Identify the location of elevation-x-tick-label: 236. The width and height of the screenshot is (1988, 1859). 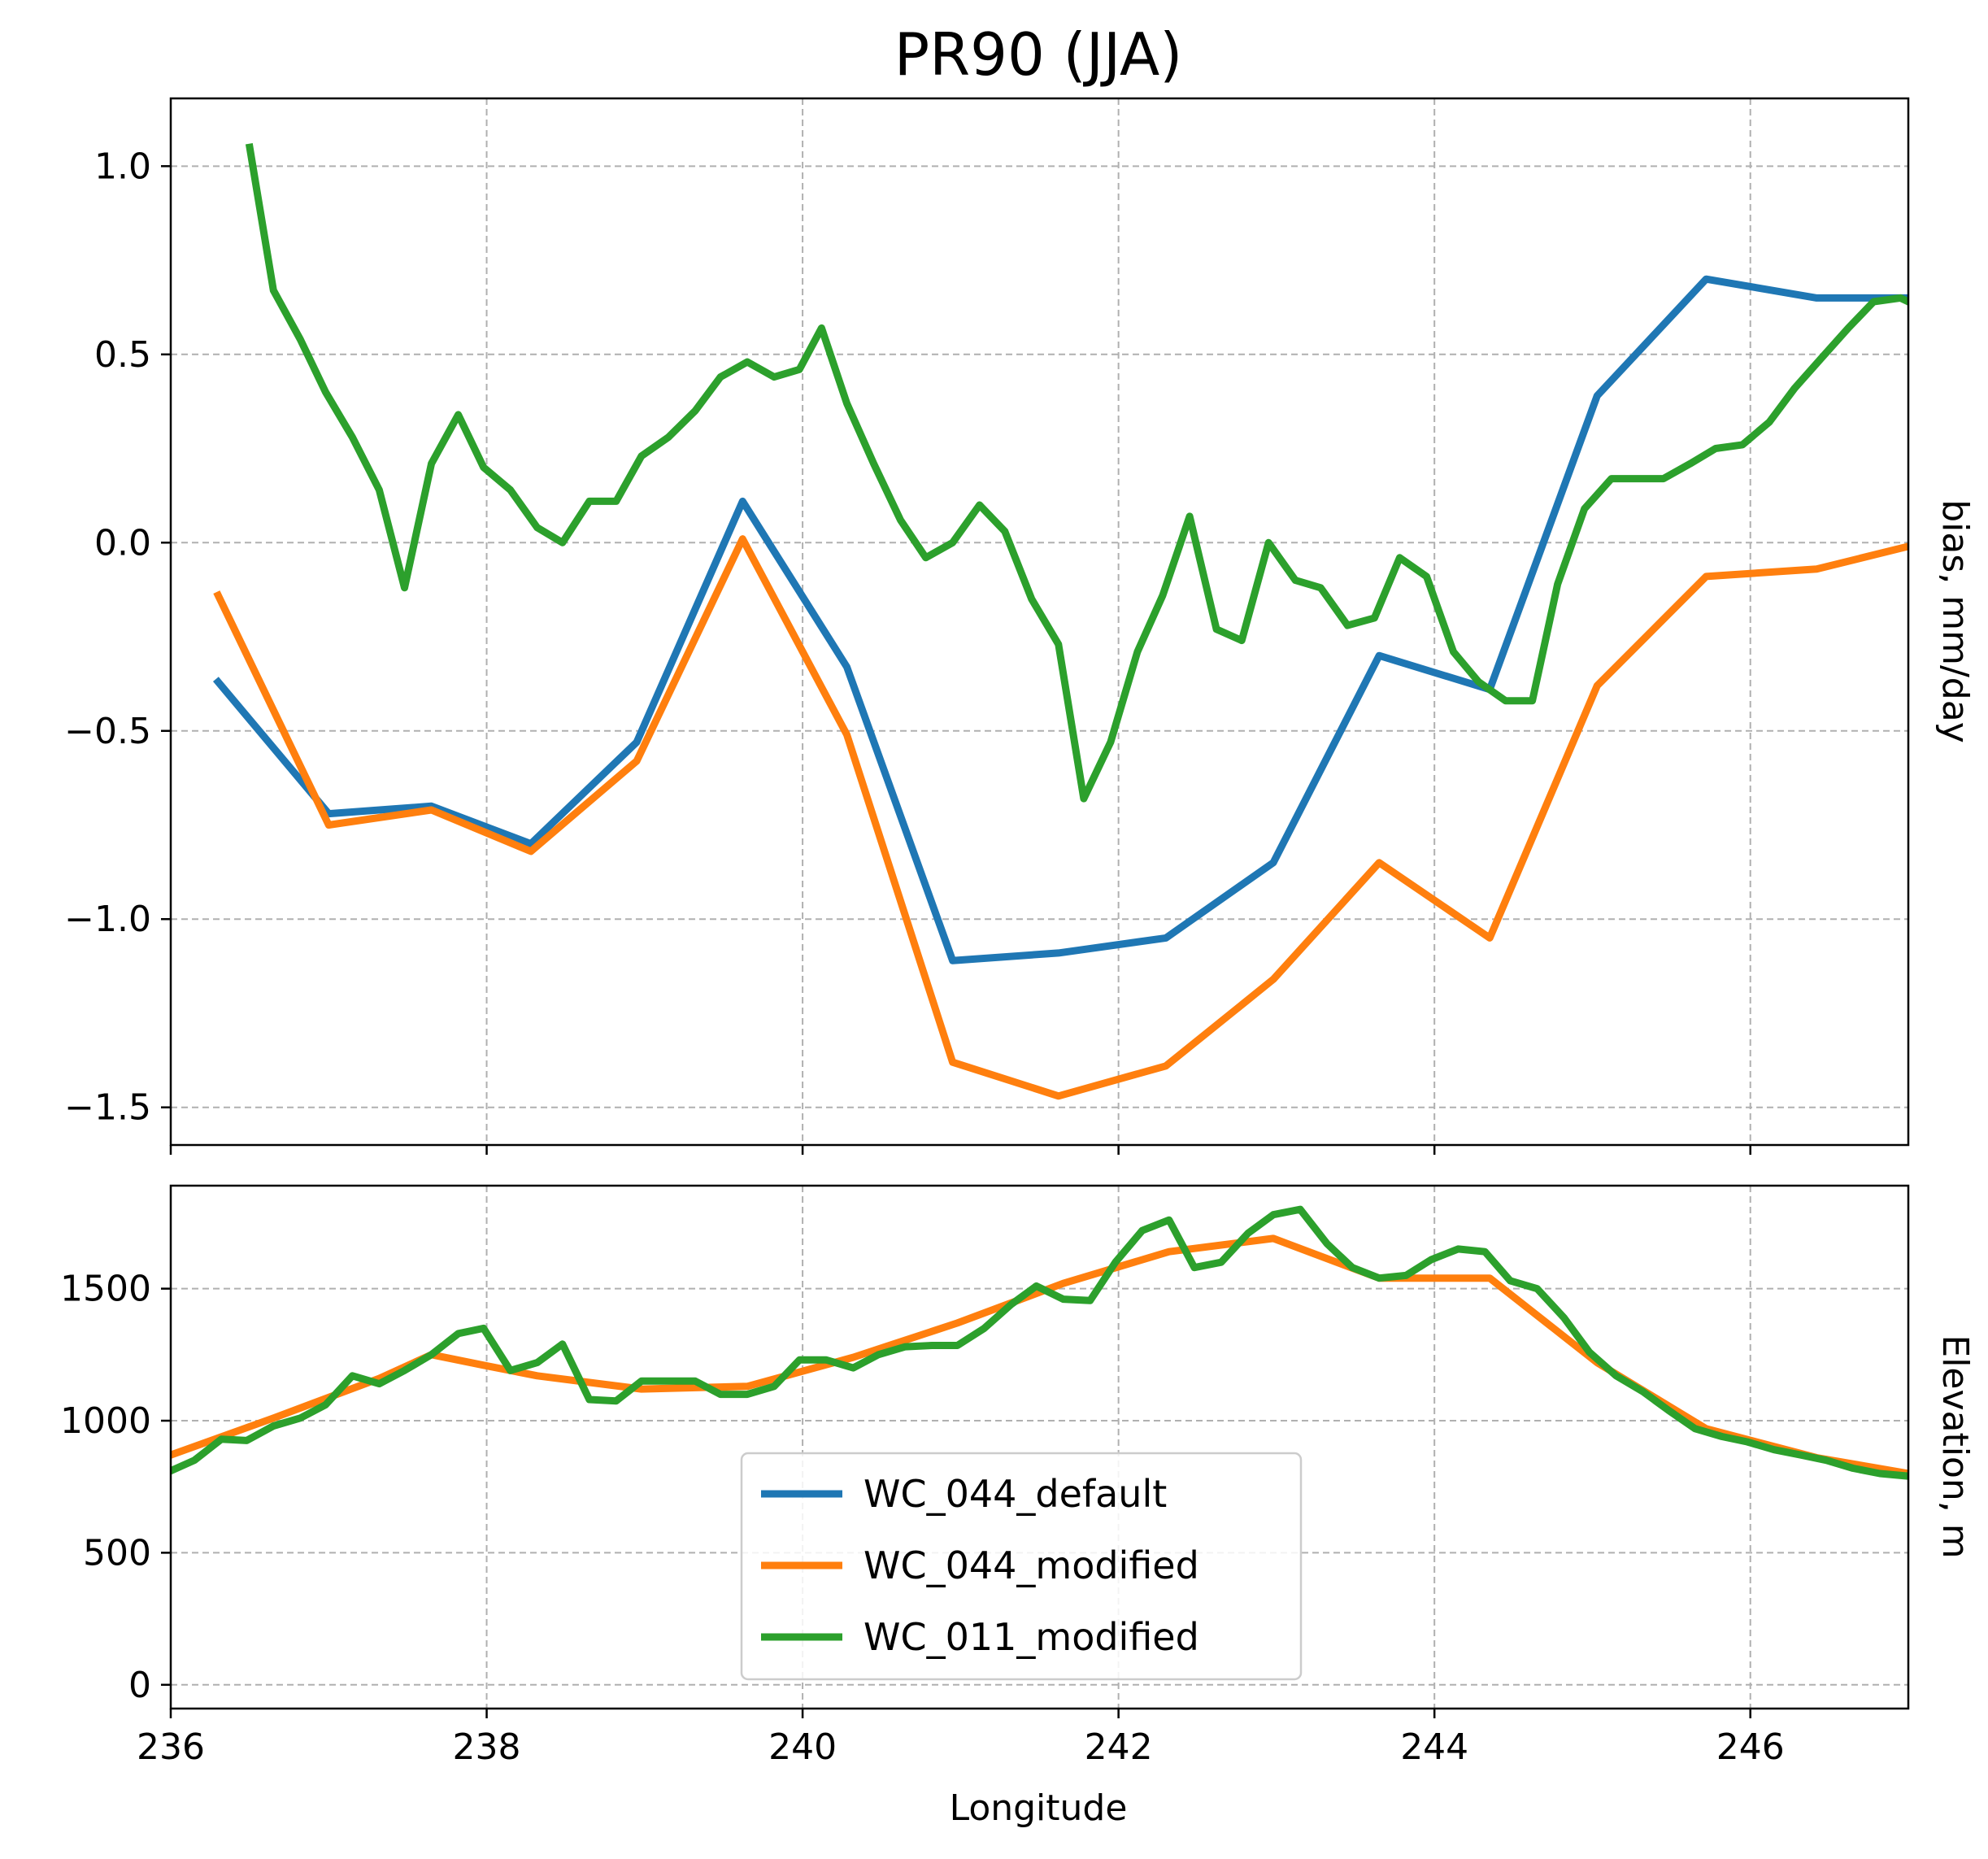
(171, 1747).